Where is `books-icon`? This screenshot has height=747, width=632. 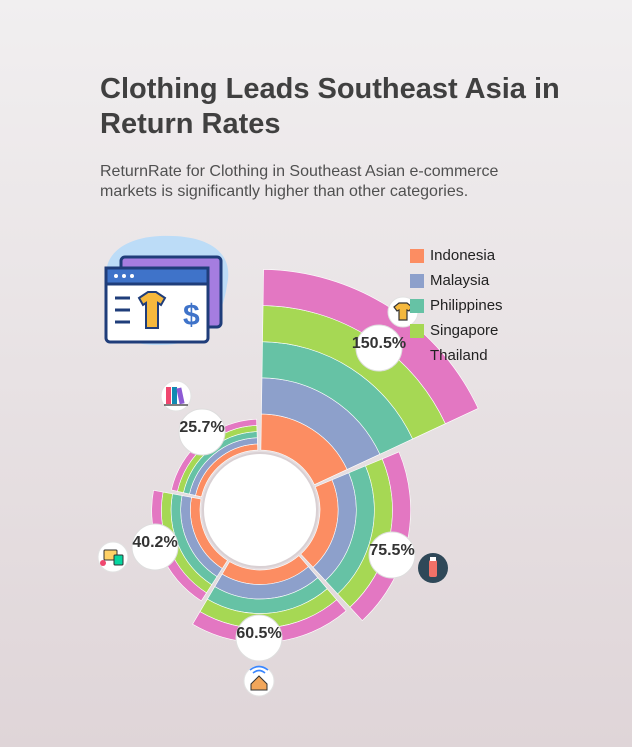 books-icon is located at coordinates (176, 396).